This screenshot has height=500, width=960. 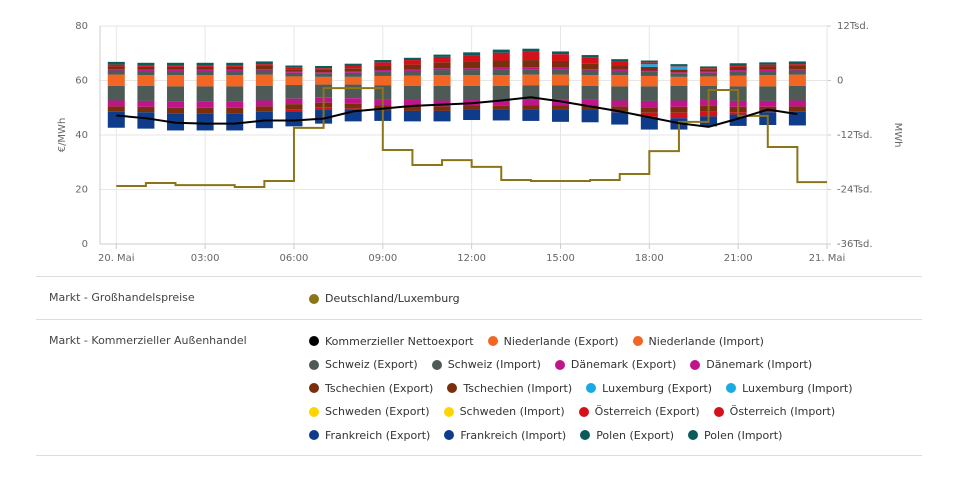 What do you see at coordinates (797, 388) in the screenshot?
I see `legend-label: Luxemburg (Import)` at bounding box center [797, 388].